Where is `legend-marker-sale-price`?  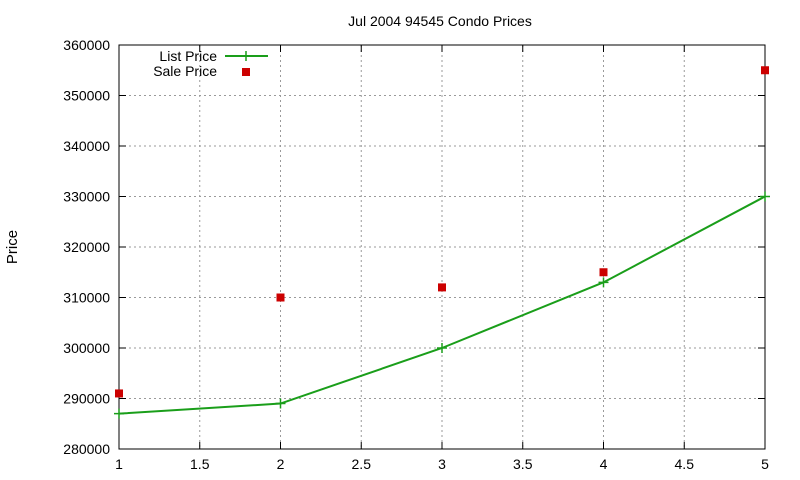
legend-marker-sale-price is located at coordinates (246, 72).